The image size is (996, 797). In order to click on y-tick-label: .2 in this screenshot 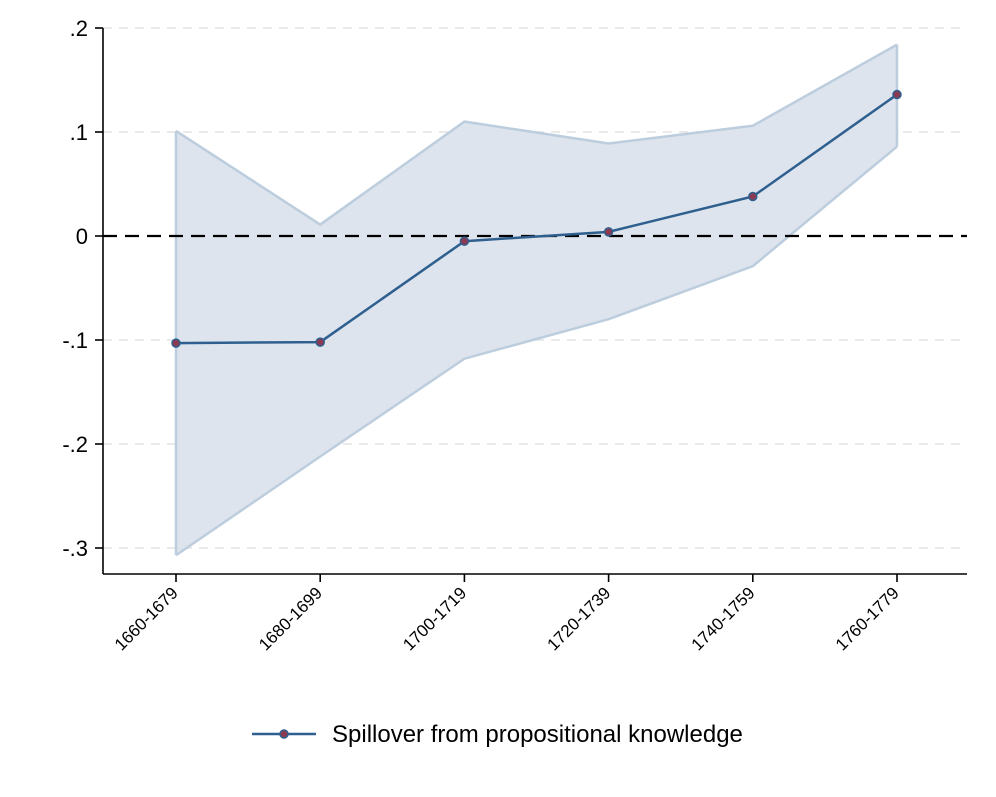, I will do `click(79, 28)`.